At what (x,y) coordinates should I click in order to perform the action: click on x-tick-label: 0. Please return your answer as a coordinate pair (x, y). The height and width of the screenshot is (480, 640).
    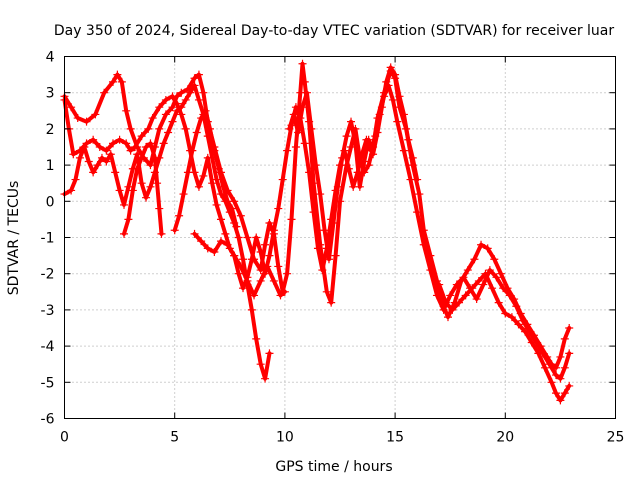
    Looking at the image, I should click on (64, 438).